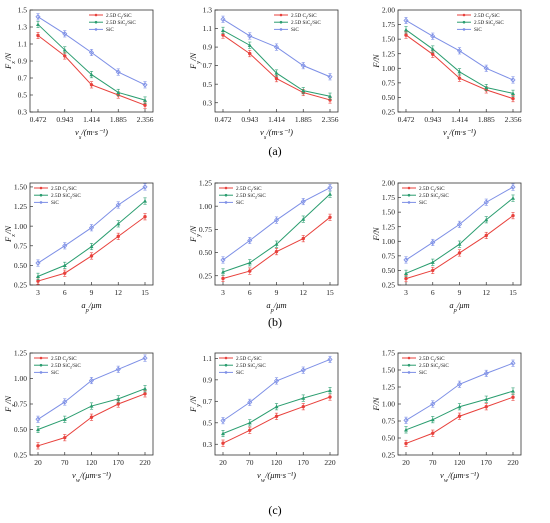 The height and width of the screenshot is (523, 550). I want to click on y-tick-label: 1.1, so click(208, 358).